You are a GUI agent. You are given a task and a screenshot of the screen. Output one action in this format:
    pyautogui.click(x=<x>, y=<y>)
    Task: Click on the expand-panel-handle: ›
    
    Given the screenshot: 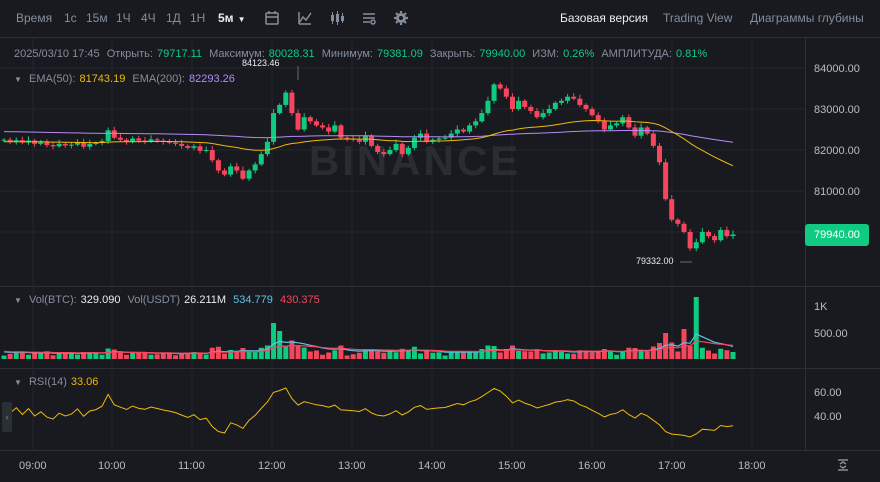 What is the action you would take?
    pyautogui.click(x=7, y=417)
    